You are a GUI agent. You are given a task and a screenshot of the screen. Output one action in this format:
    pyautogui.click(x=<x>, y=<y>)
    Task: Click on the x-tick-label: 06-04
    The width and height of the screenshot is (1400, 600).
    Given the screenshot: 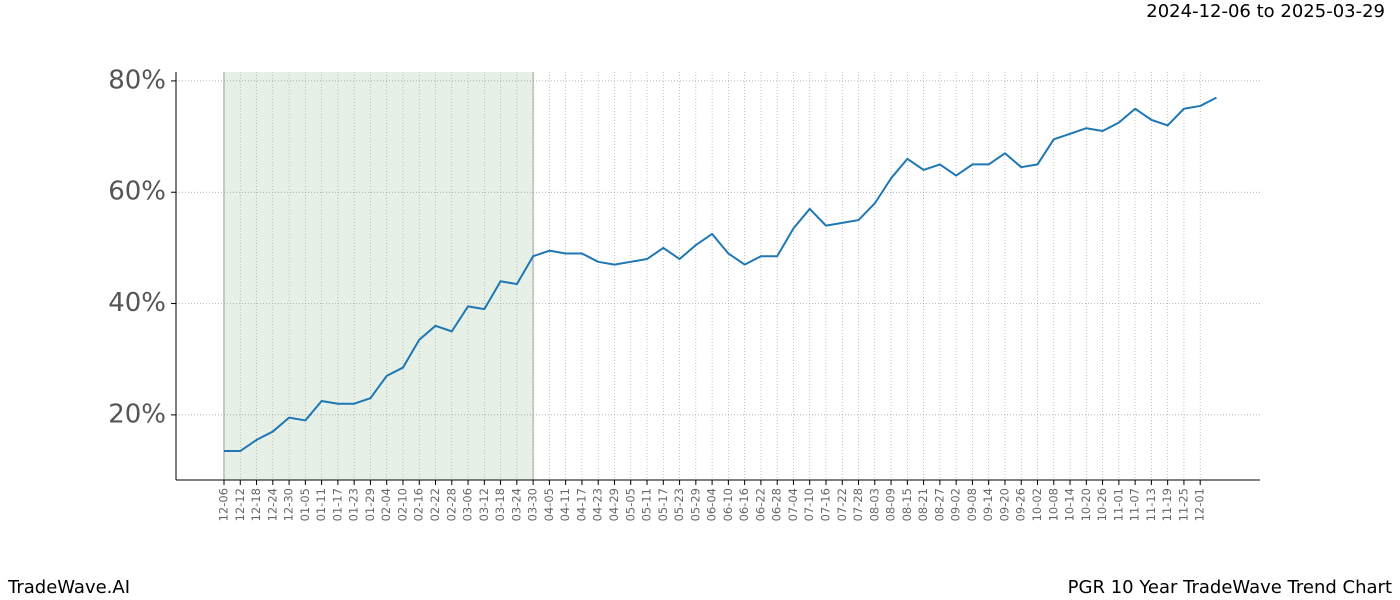 What is the action you would take?
    pyautogui.click(x=712, y=504)
    